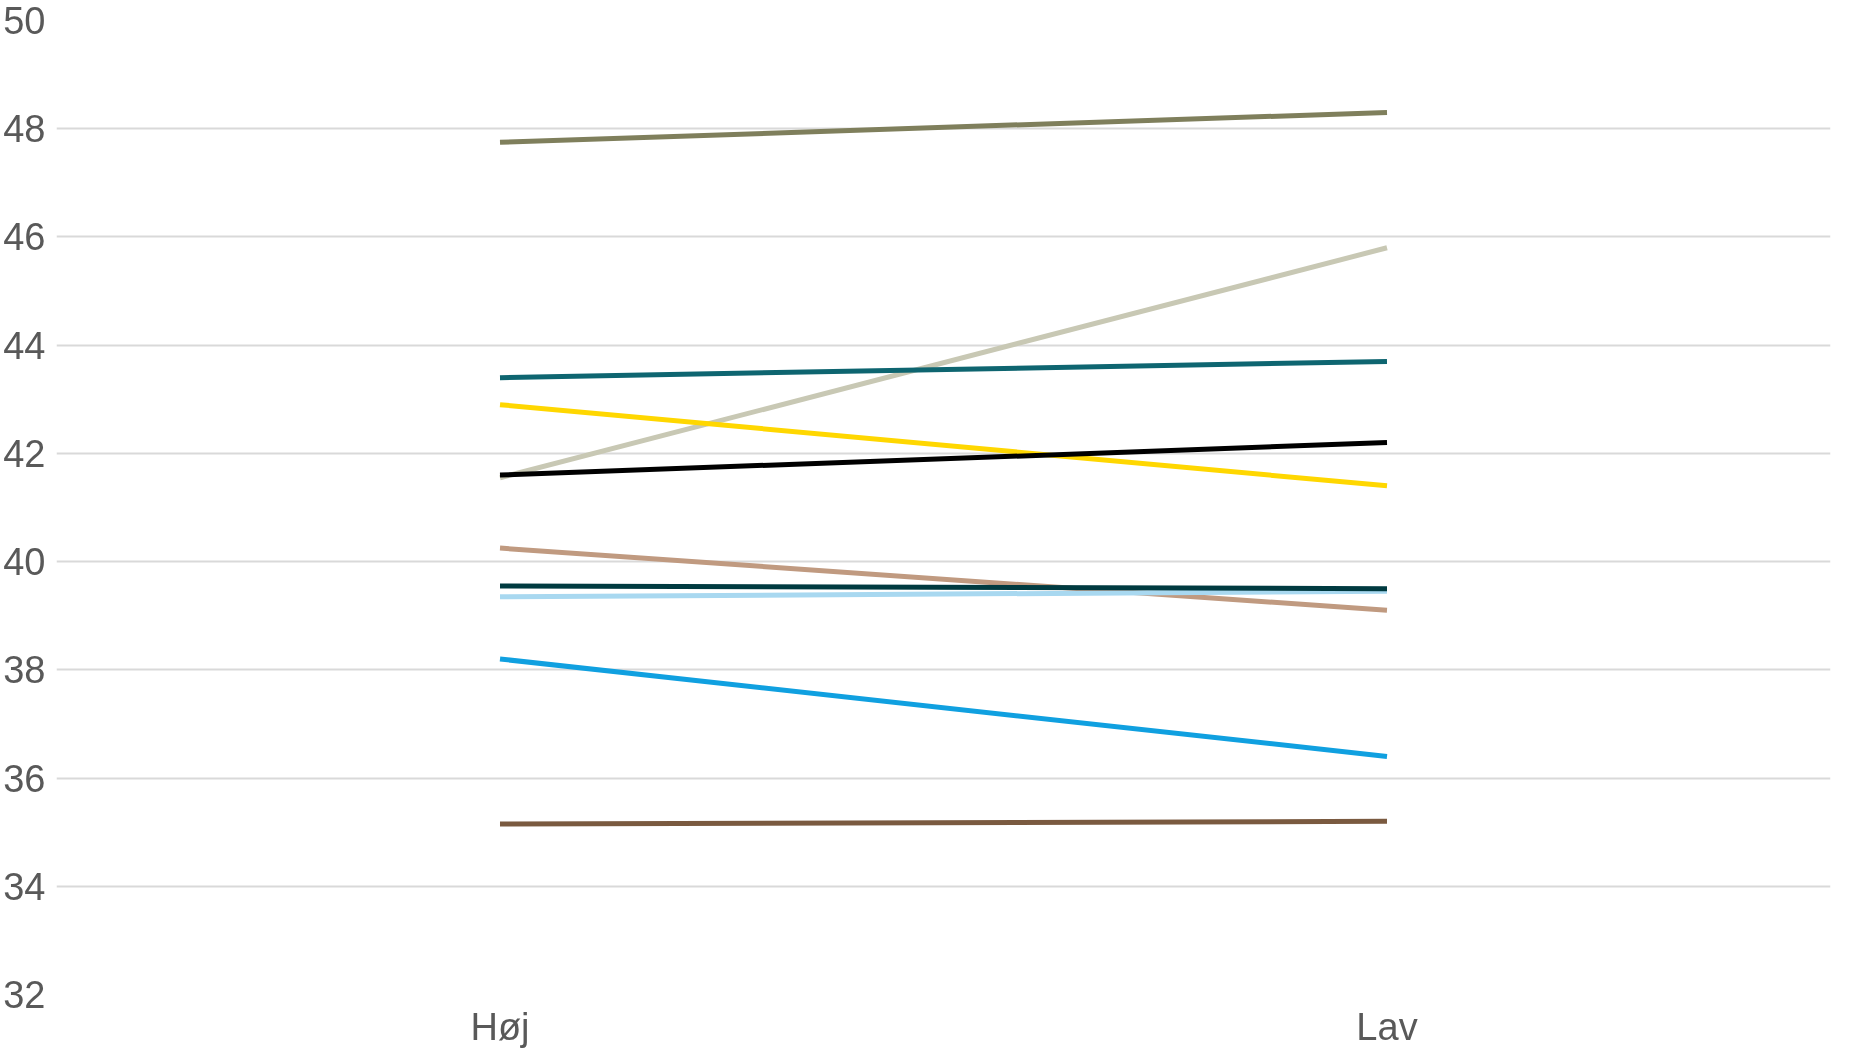 The image size is (1852, 1061). I want to click on y-tick-label: 42, so click(24, 453).